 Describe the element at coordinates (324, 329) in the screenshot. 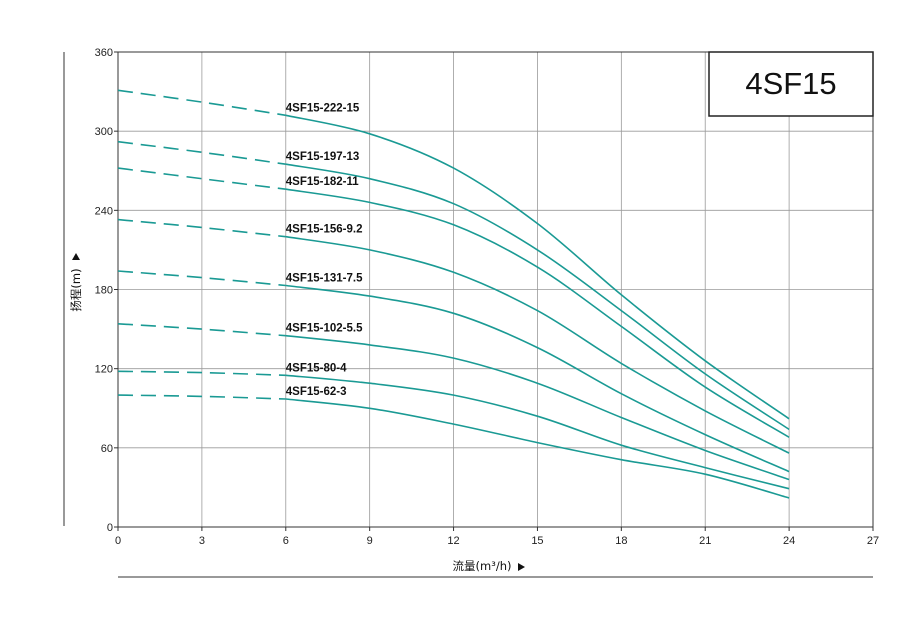

I see `series-label-5: 4SF15-102-5.5` at that location.